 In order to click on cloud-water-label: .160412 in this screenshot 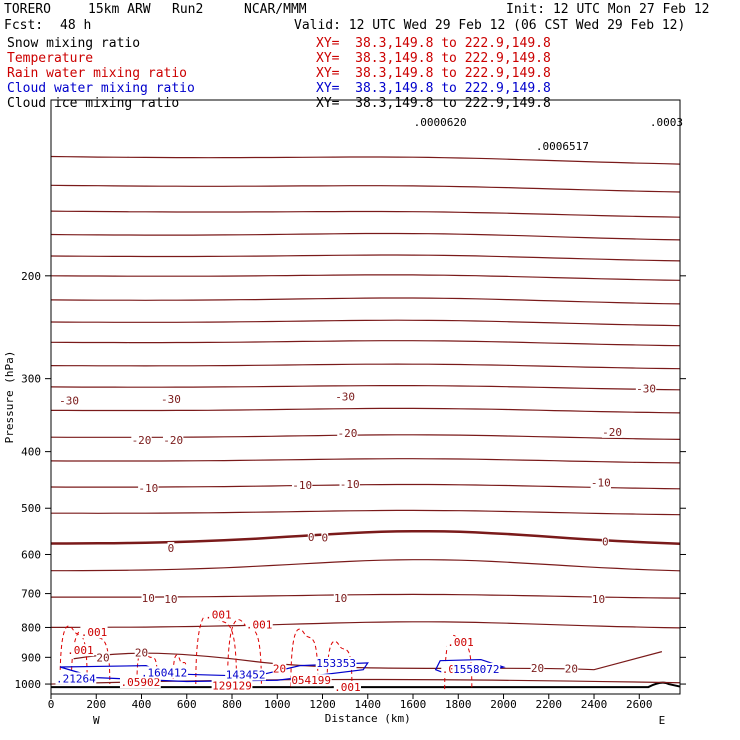, I will do `click(164, 672)`.